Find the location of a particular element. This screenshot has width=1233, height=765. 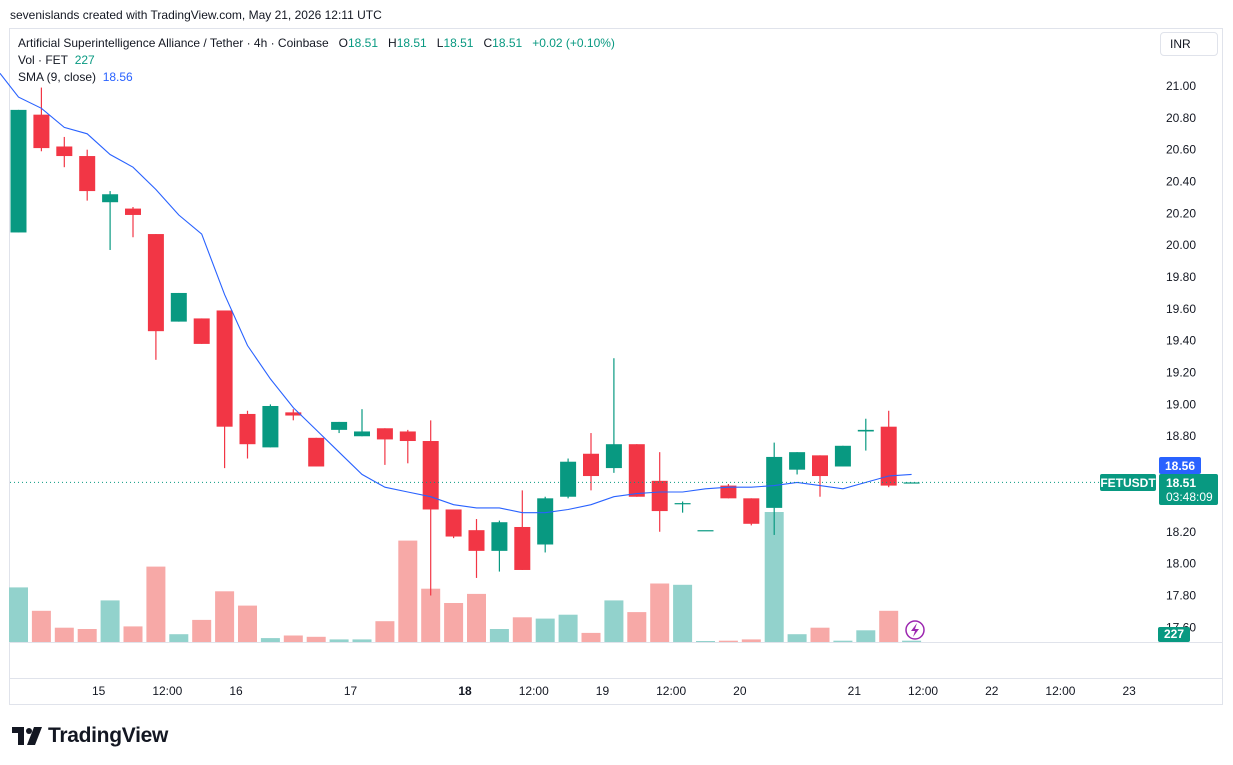

sma-value: 18.56 is located at coordinates (117, 77).